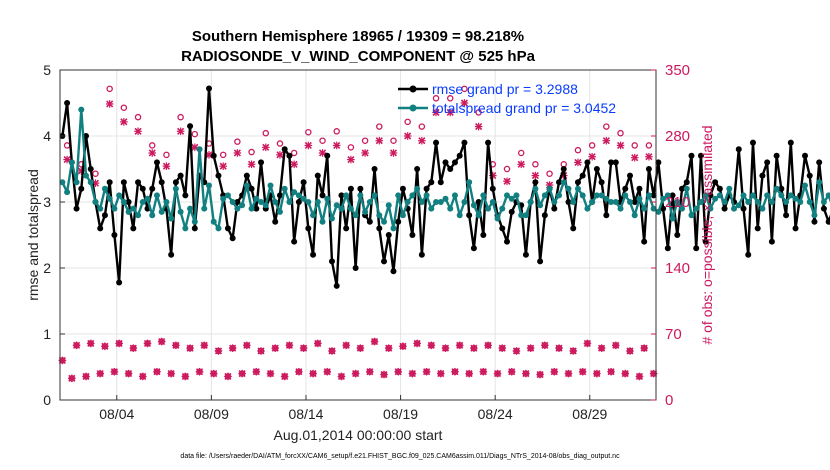 Image resolution: width=830 pixels, height=470 pixels. Describe the element at coordinates (413, 108) in the screenshot. I see `legend-swatch-marker` at that location.